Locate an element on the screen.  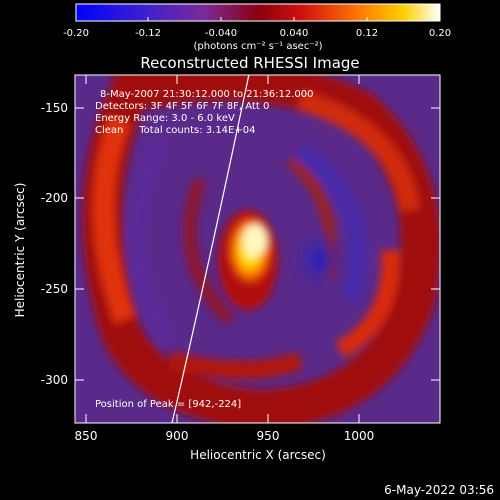
colorbar-tick-label: -0.040 is located at coordinates (221, 33).